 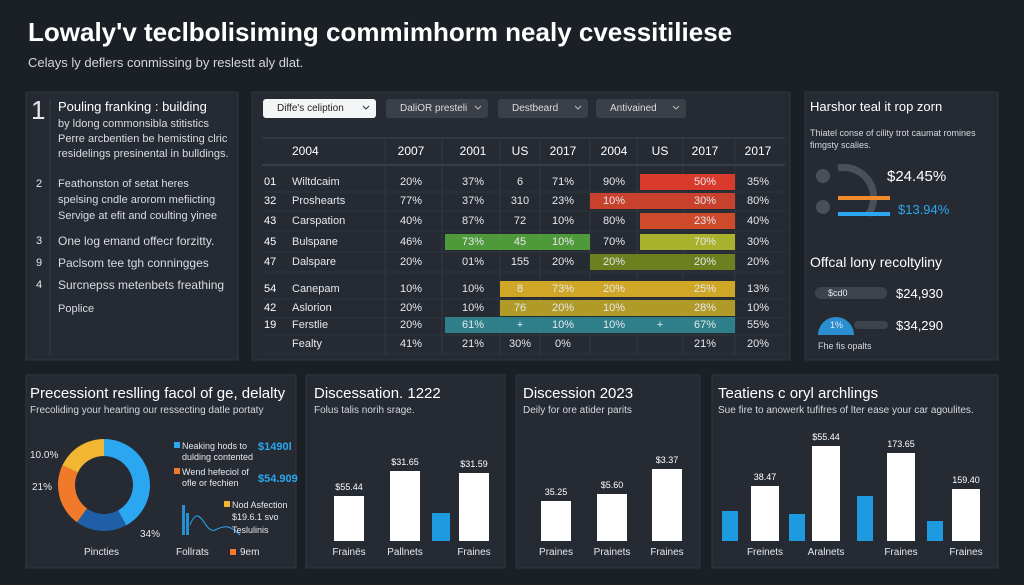 What do you see at coordinates (563, 344) in the screenshot?
I see `cell: 0%` at bounding box center [563, 344].